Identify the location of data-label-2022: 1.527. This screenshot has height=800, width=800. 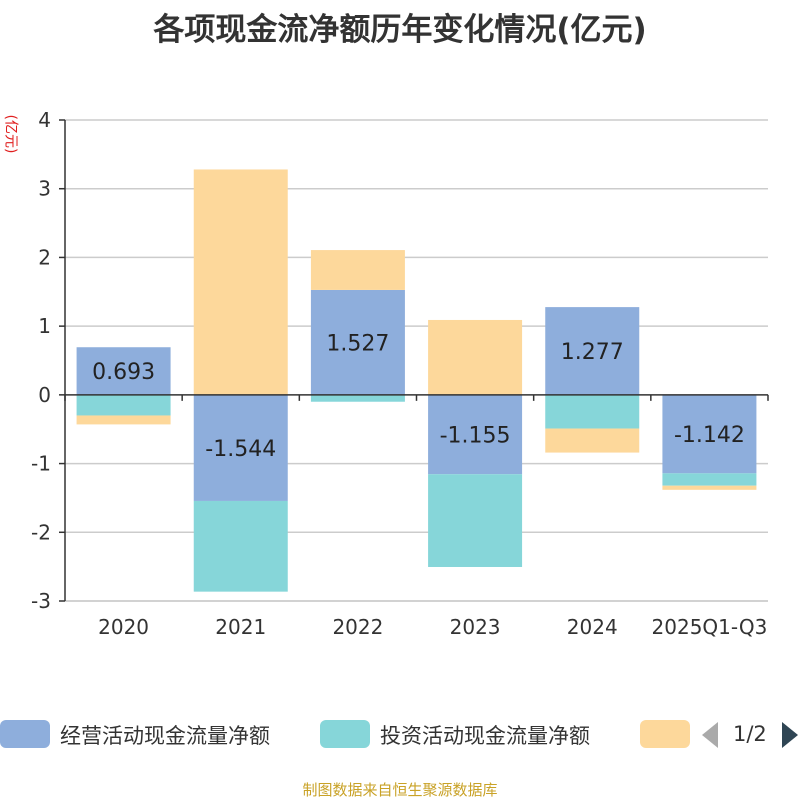
(357, 343).